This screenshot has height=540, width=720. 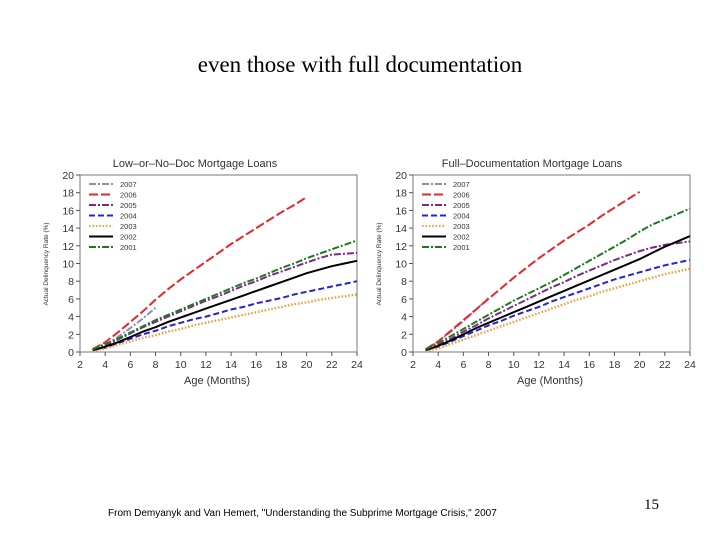 What do you see at coordinates (532, 164) in the screenshot?
I see `chart-title: Full–Documentation Mortgage Loans` at bounding box center [532, 164].